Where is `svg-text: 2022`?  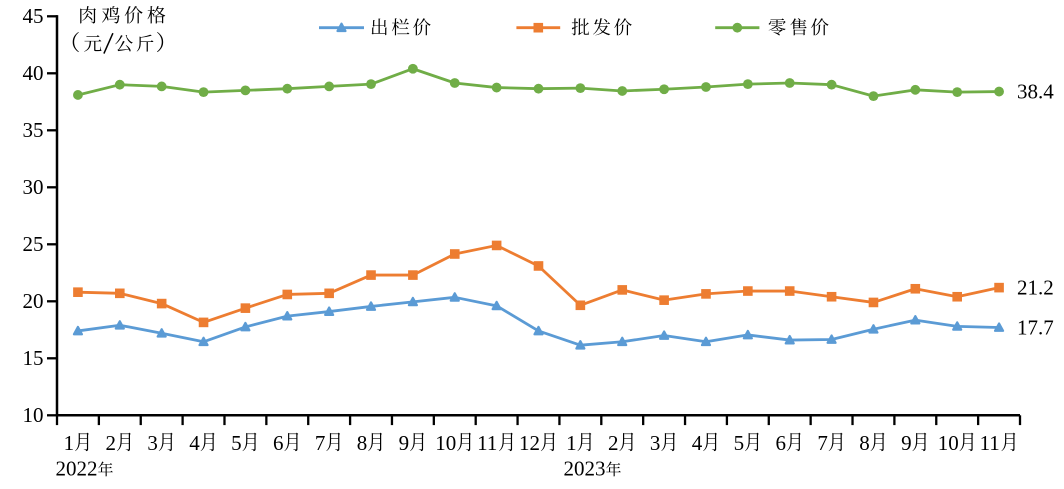
svg-text: 2022 is located at coordinates (77, 469).